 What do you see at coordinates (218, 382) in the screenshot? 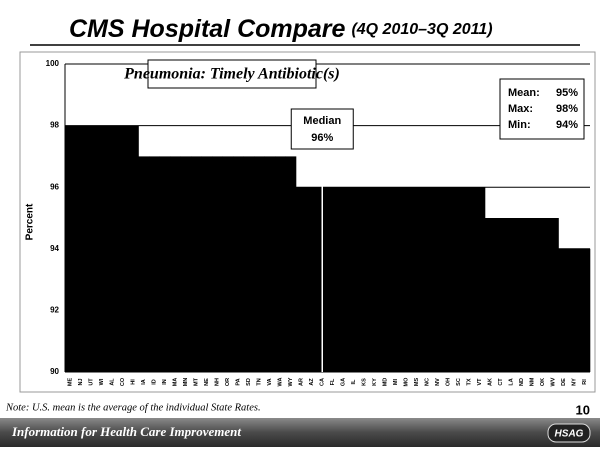
I see `x-tick-label: NH` at bounding box center [218, 382].